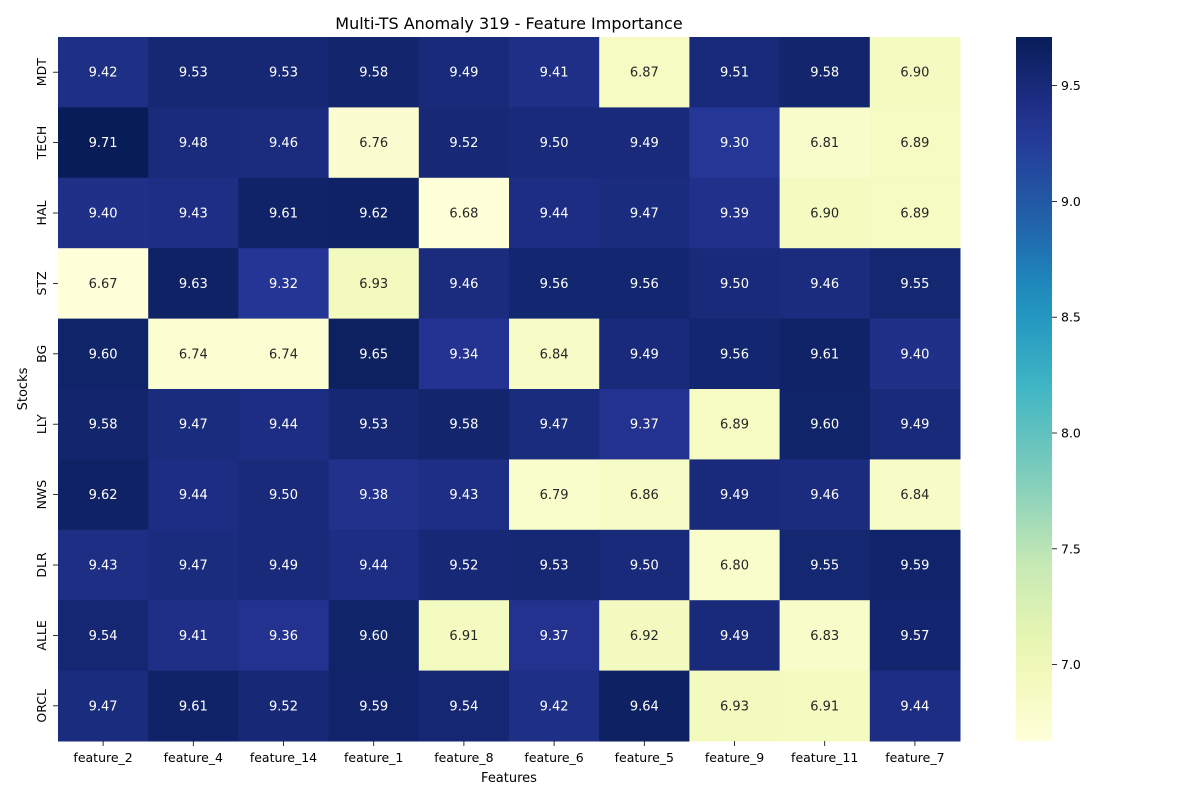  I want to click on cell-value-label: 9.37, so click(644, 425).